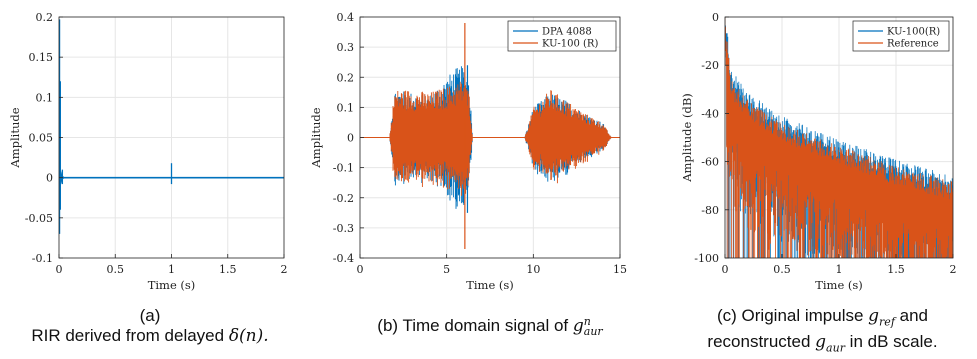 The height and width of the screenshot is (359, 977). Describe the element at coordinates (343, 228) in the screenshot. I see `y-tick-label: -0.3` at that location.